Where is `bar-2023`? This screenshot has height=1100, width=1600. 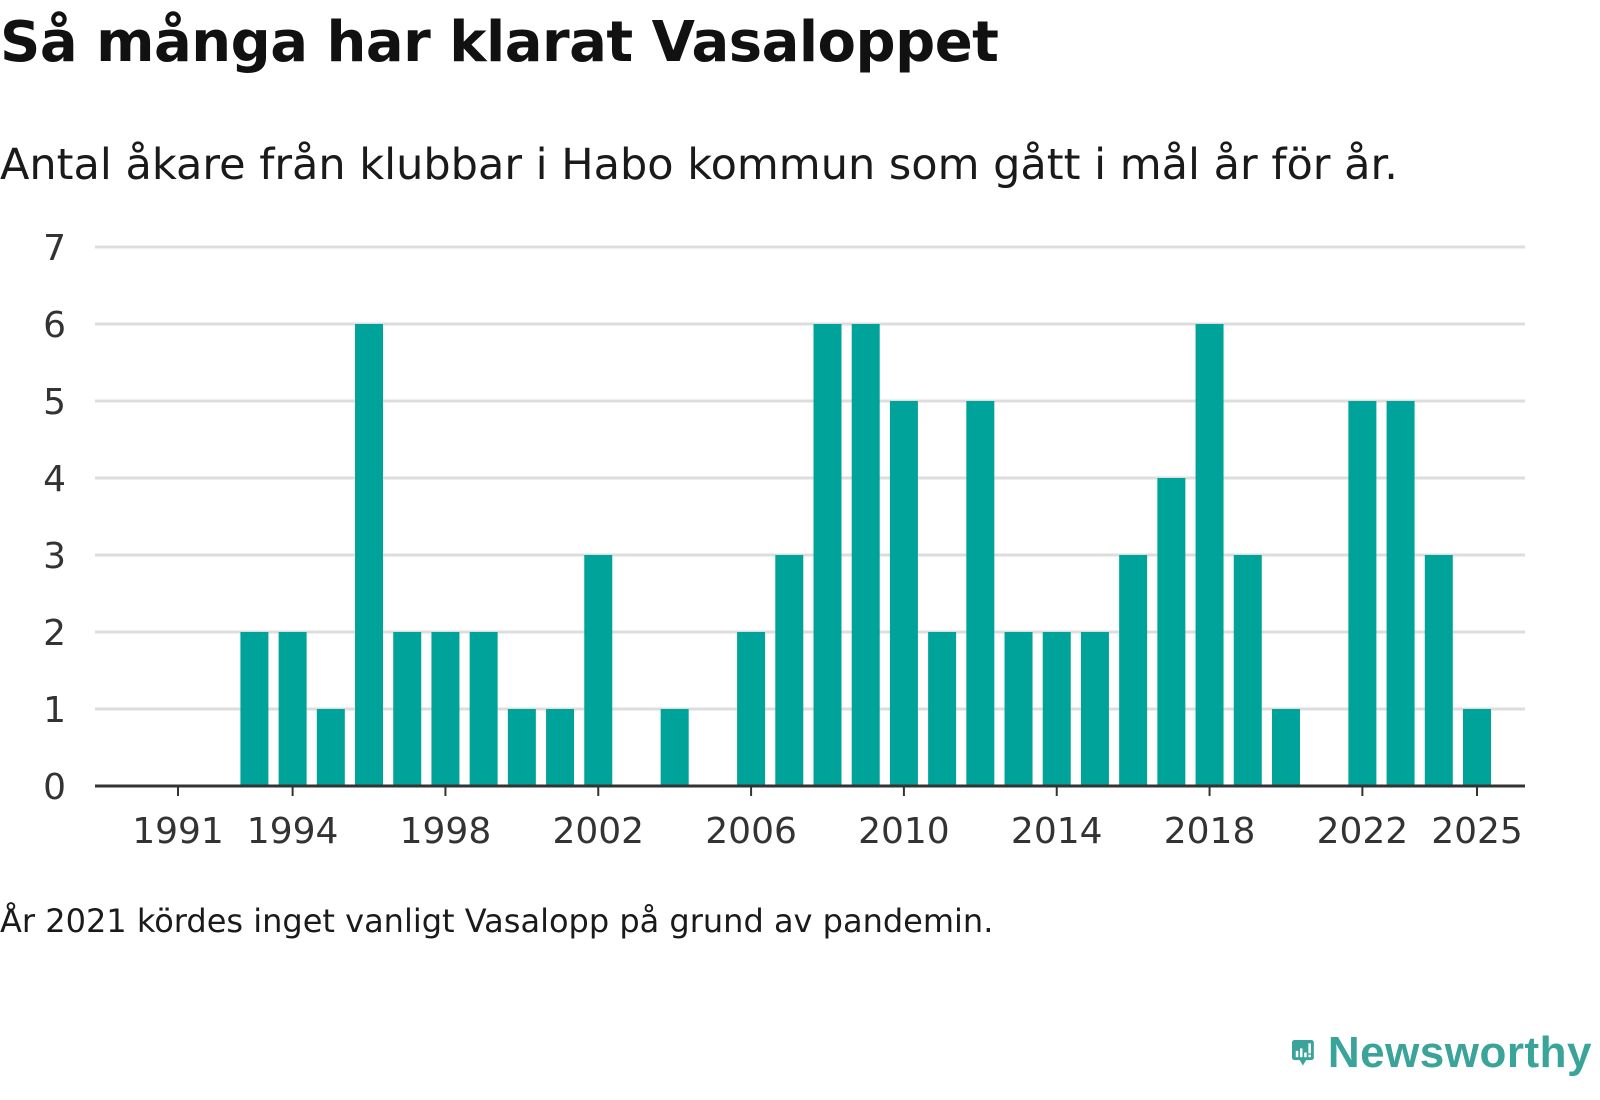
bar-2023 is located at coordinates (1400, 593).